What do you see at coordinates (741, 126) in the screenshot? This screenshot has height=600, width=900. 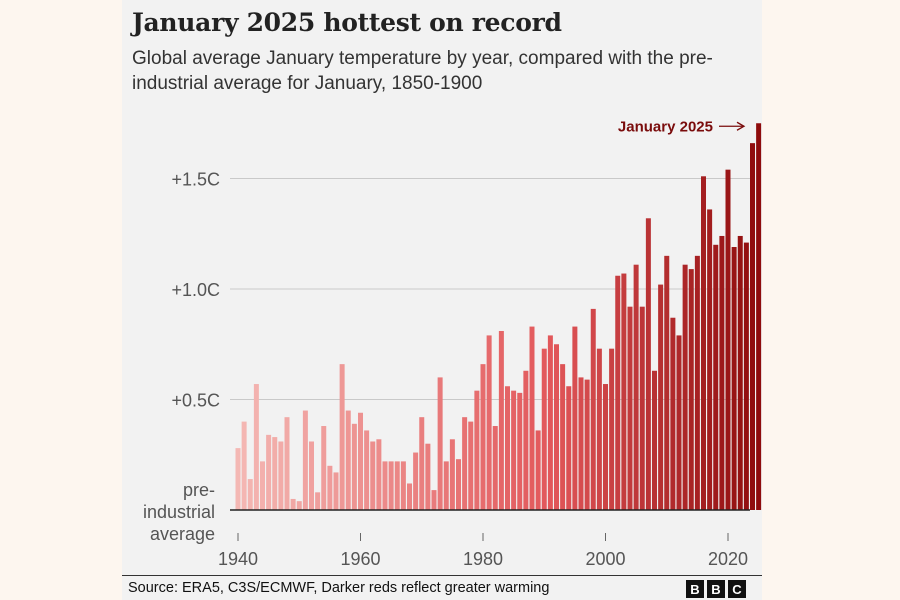 I see `annotation-arrow-head` at bounding box center [741, 126].